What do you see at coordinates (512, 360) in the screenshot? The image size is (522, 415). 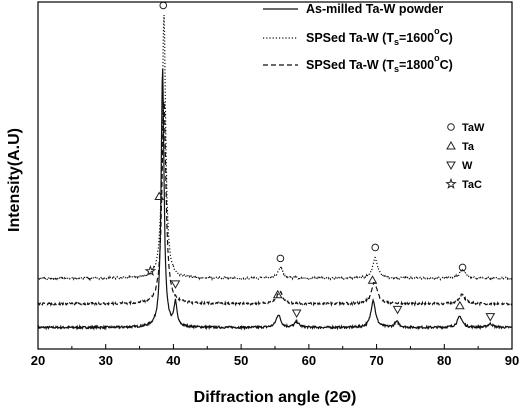 I see `x-tick-label: 90` at bounding box center [512, 360].